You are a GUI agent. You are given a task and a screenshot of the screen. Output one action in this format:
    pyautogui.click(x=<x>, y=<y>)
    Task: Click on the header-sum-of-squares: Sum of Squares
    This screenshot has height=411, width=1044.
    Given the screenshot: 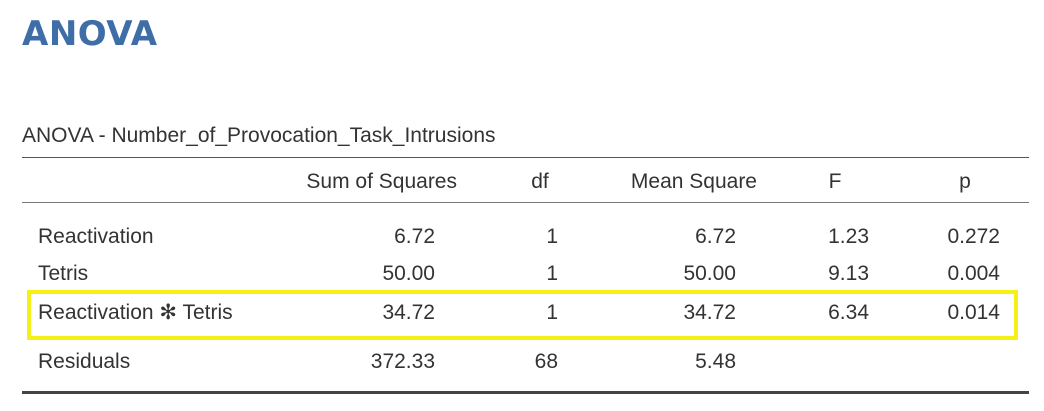 What is the action you would take?
    pyautogui.click(x=381, y=181)
    